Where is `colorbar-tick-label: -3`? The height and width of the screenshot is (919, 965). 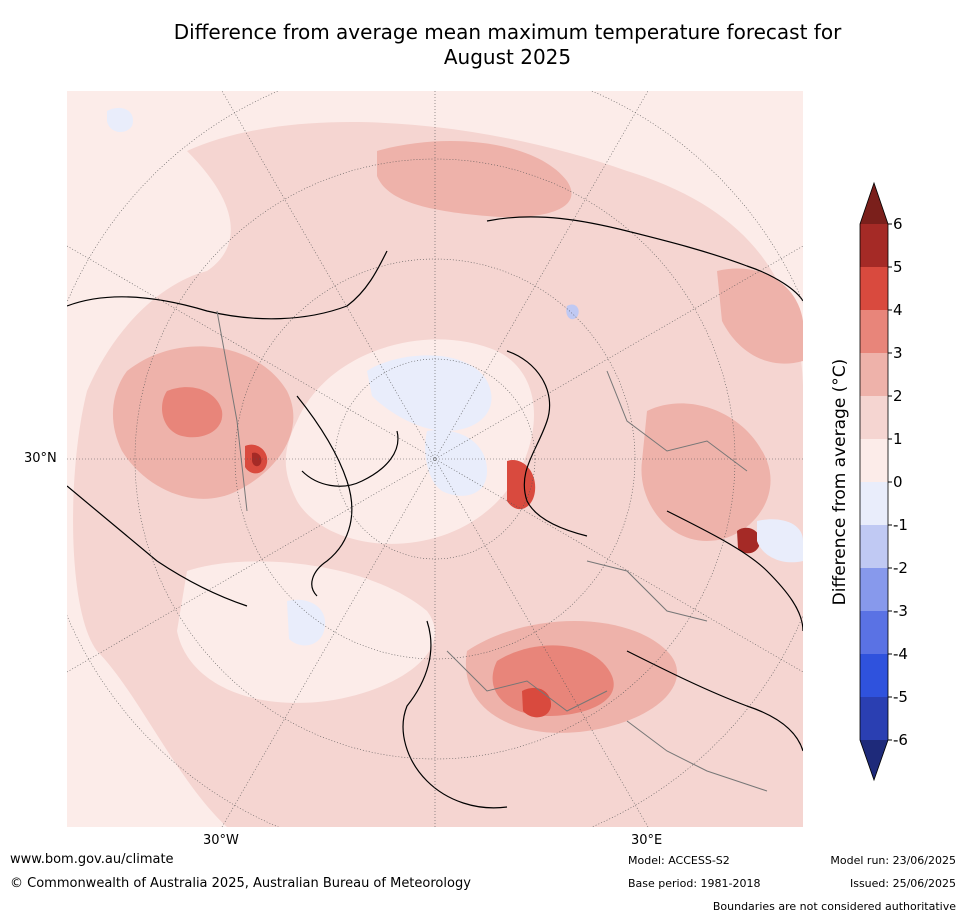
colorbar-tick-label: -3 is located at coordinates (900, 611).